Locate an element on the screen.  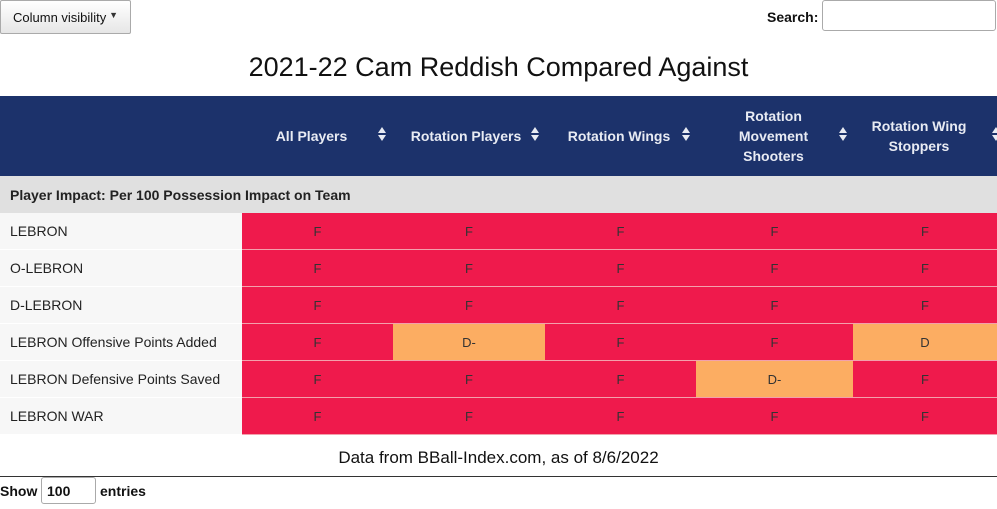
page-title: 2021-22 Cam Reddish Compared Against is located at coordinates (498, 67).